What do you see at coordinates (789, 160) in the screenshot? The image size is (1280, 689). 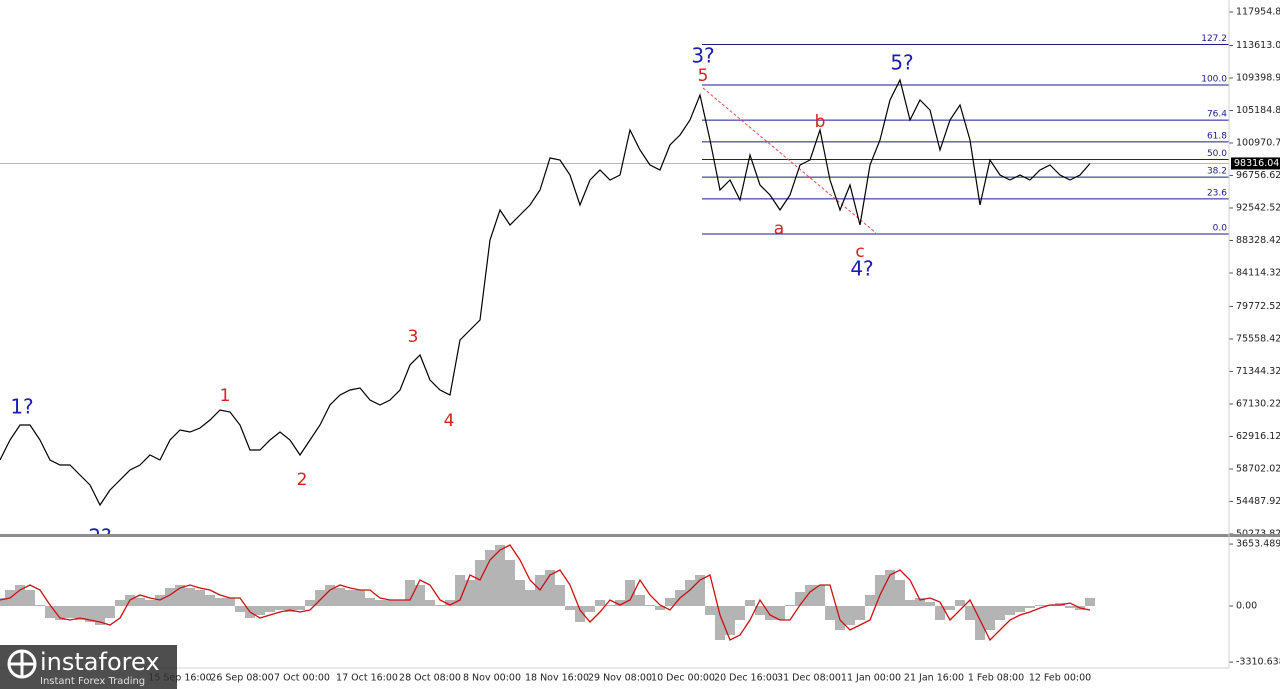 I see `trend-line` at bounding box center [789, 160].